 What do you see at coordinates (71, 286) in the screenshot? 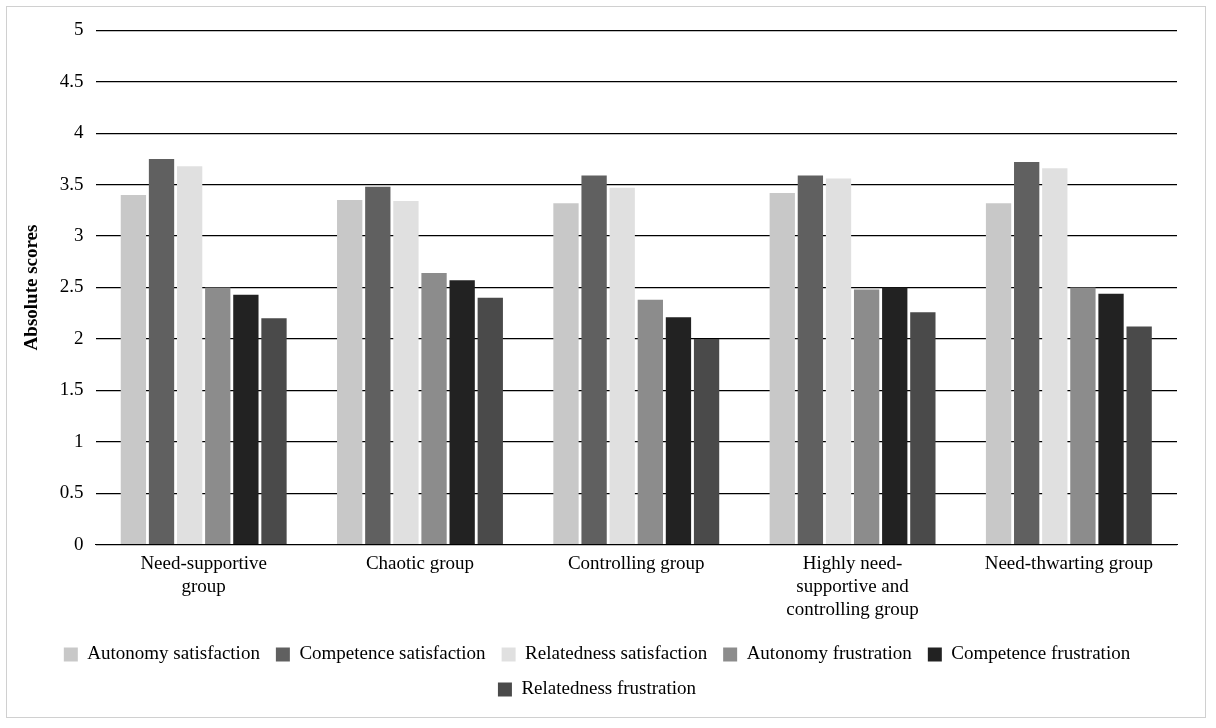
I see `y-tick-label: 2.5` at bounding box center [71, 286].